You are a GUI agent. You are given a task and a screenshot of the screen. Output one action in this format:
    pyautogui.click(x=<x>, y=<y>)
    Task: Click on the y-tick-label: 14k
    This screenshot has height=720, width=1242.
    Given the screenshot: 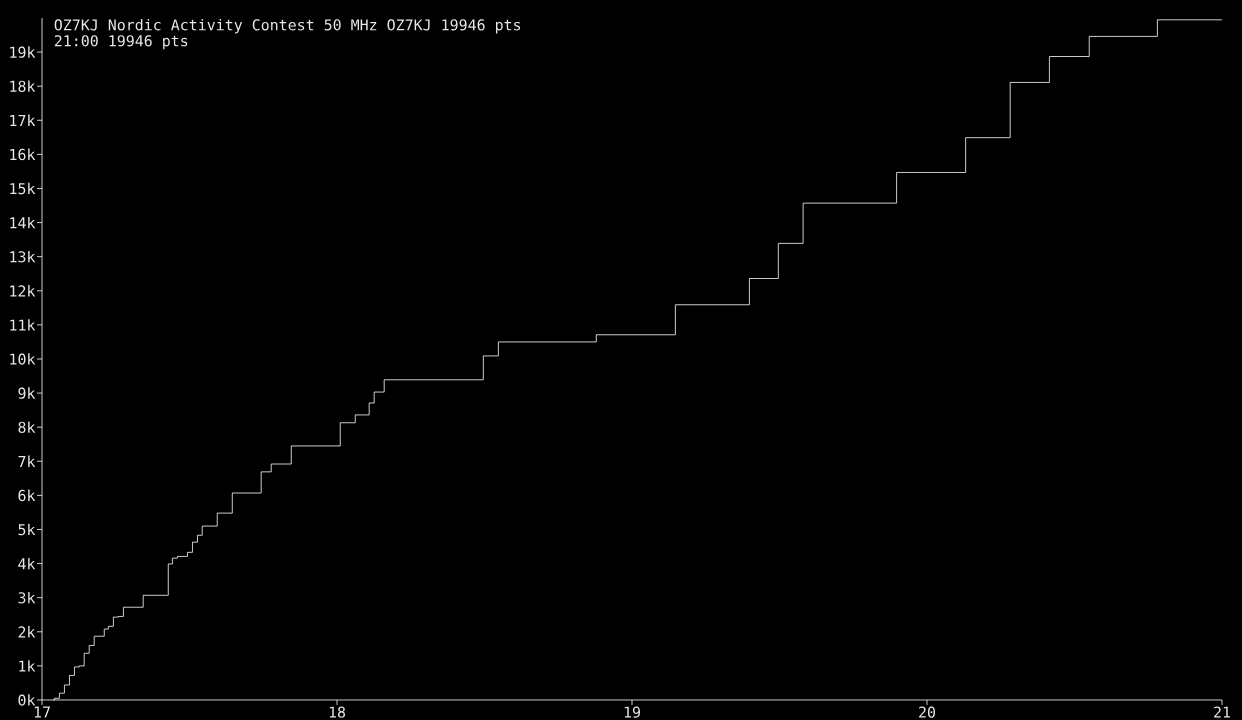 What is the action you would take?
    pyautogui.click(x=23, y=222)
    